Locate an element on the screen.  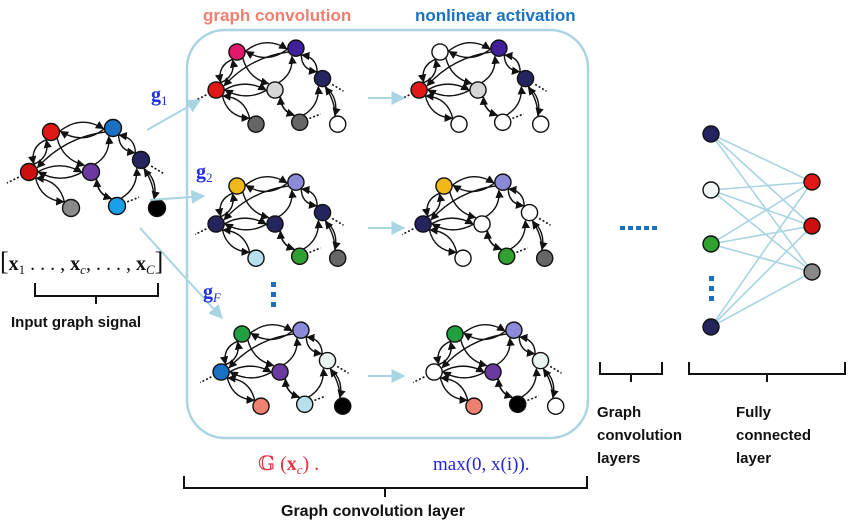
fully-connected-network is located at coordinates (761, 230).